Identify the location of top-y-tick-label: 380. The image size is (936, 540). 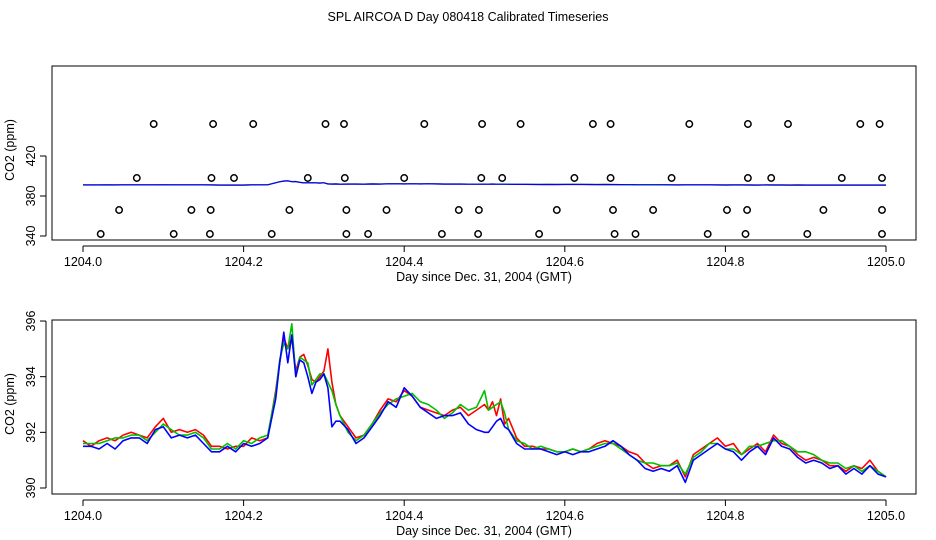
(31, 196).